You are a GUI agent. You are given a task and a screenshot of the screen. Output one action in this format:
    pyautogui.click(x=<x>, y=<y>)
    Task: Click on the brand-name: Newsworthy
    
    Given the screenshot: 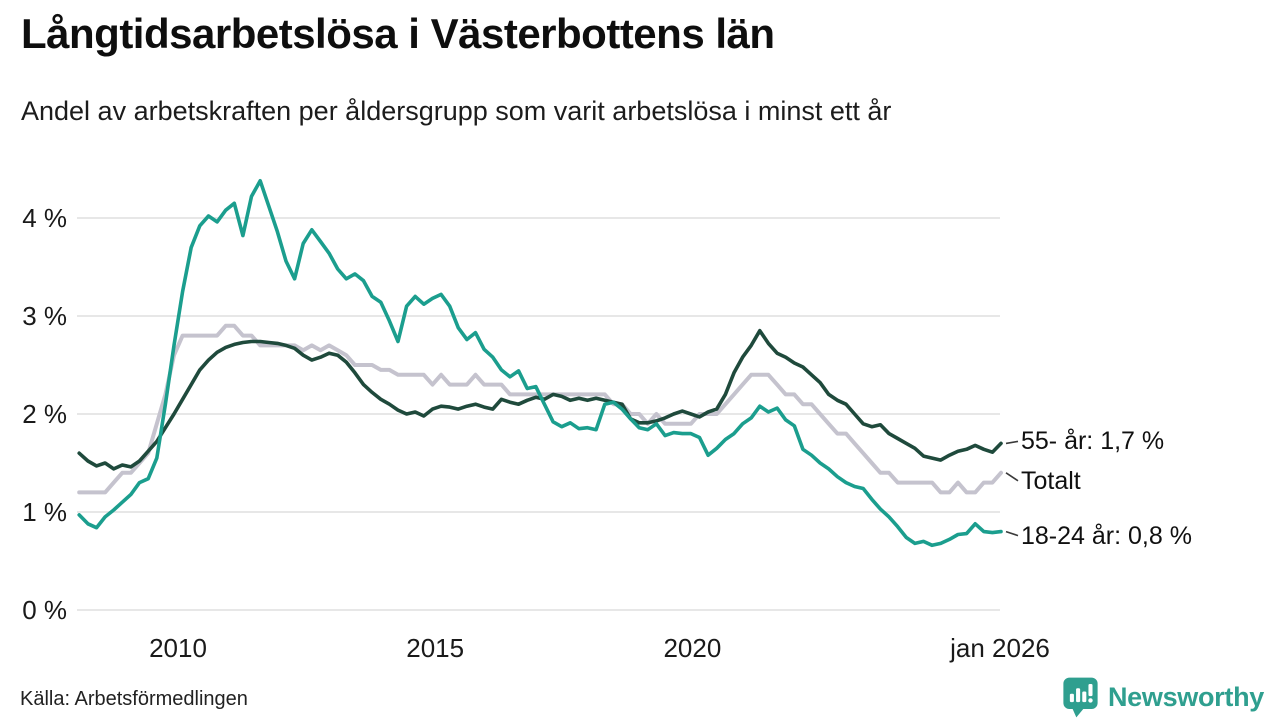 What is the action you would take?
    pyautogui.click(x=1185, y=696)
    